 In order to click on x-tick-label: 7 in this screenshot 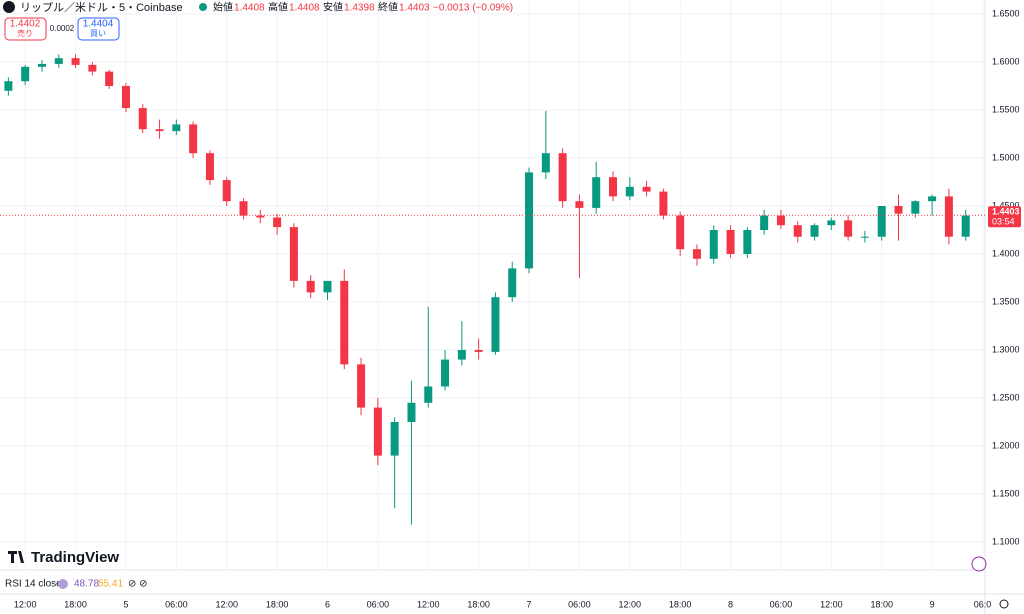, I will do `click(529, 604)`.